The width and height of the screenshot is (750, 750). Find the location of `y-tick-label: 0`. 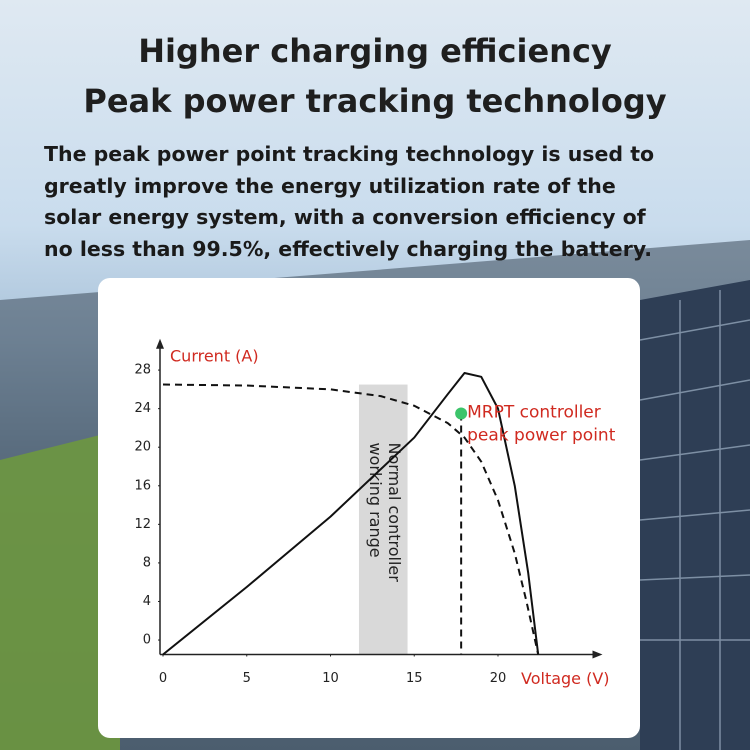

y-tick-label: 0 is located at coordinates (147, 640).